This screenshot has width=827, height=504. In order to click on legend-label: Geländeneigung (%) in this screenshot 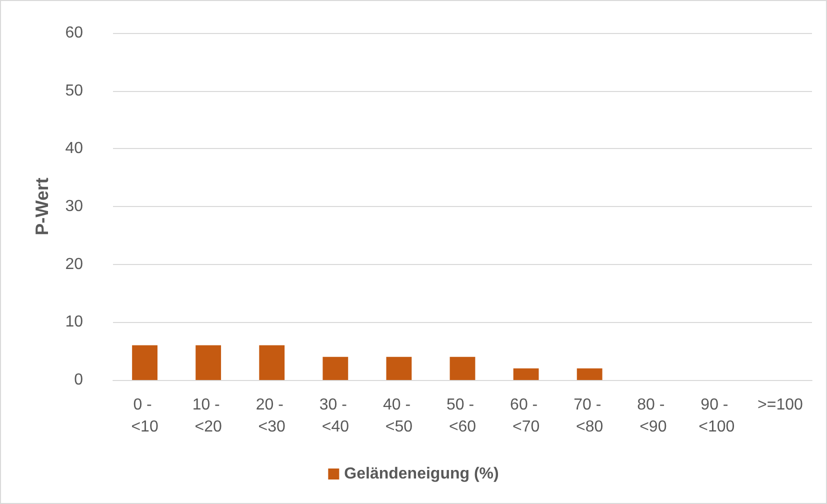, I will do `click(421, 474)`.